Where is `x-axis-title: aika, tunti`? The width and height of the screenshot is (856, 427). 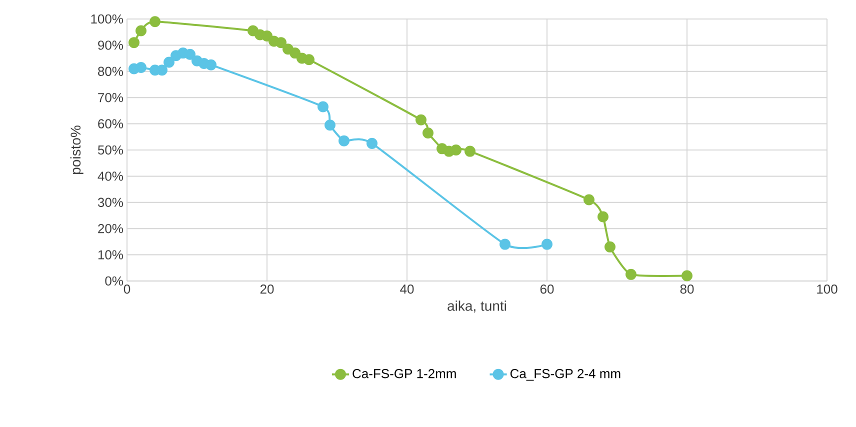 x-axis-title: aika, tunti is located at coordinates (477, 306).